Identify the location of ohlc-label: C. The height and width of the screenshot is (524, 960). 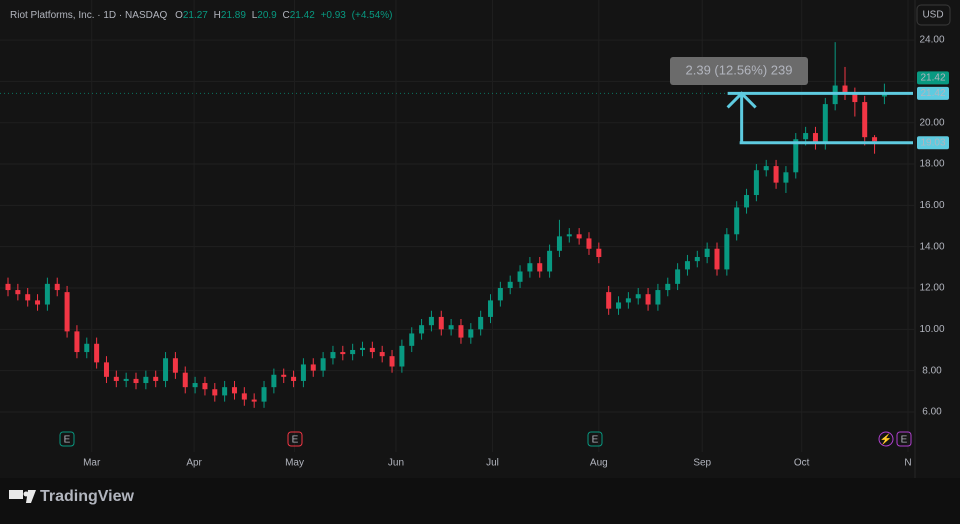
(286, 15).